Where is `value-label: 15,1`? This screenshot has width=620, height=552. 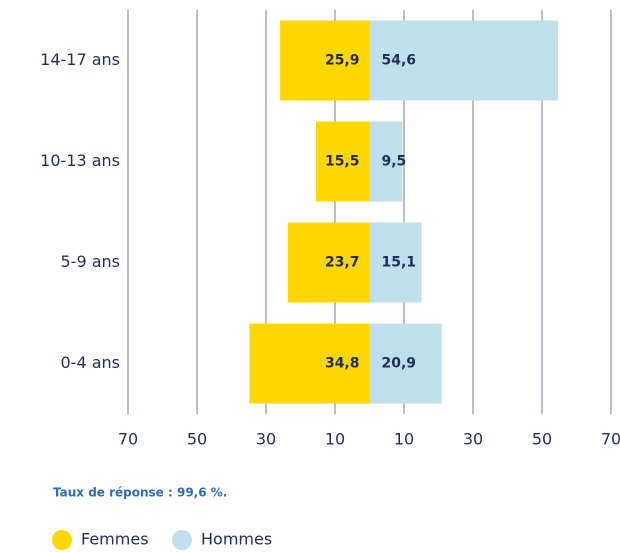 value-label: 15,1 is located at coordinates (399, 263).